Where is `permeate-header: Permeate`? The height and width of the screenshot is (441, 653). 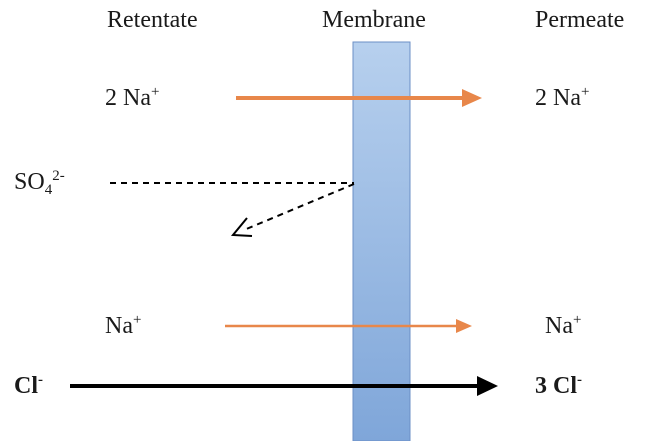
permeate-header: Permeate is located at coordinates (580, 20).